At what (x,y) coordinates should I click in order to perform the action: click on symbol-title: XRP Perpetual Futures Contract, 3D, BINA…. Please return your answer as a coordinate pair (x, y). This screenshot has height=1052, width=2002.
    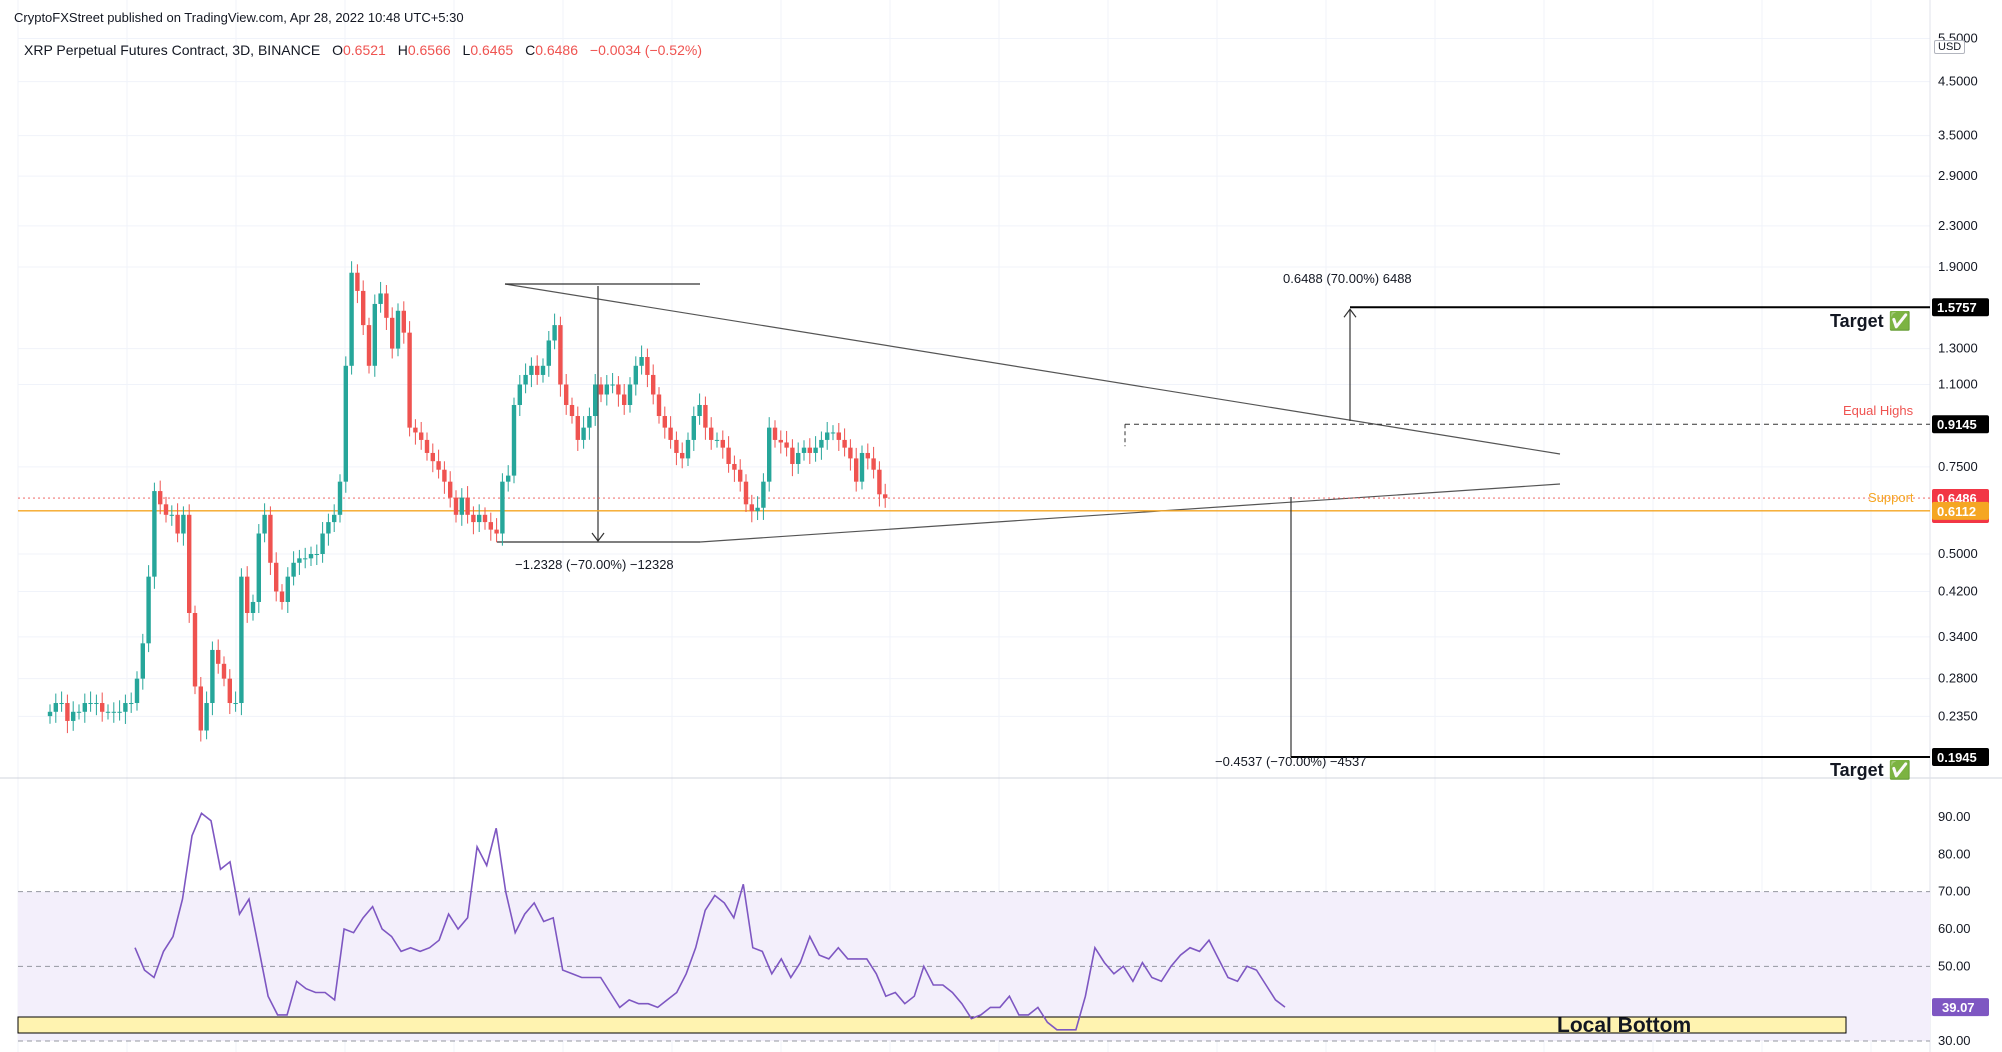
    Looking at the image, I should click on (172, 50).